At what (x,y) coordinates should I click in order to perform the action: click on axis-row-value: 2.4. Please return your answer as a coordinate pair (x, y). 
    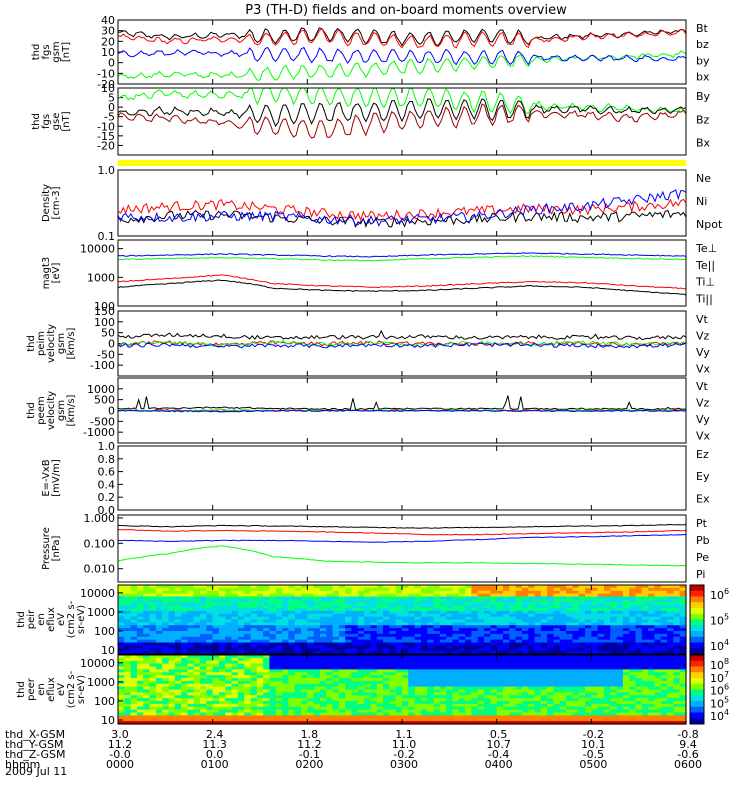
    Looking at the image, I should click on (215, 734).